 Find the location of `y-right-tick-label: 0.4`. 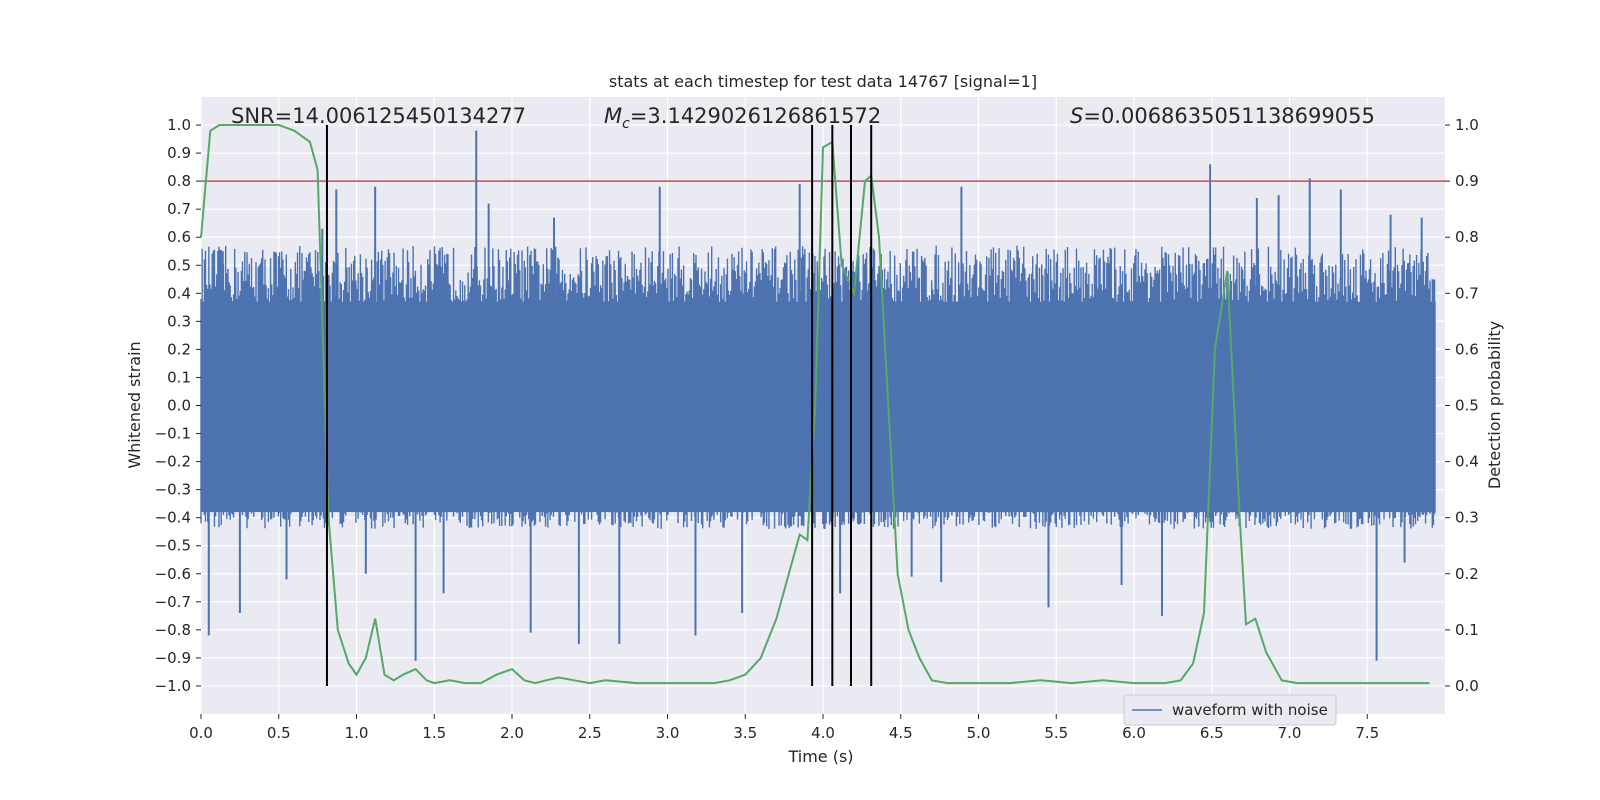

y-right-tick-label: 0.4 is located at coordinates (1467, 462).